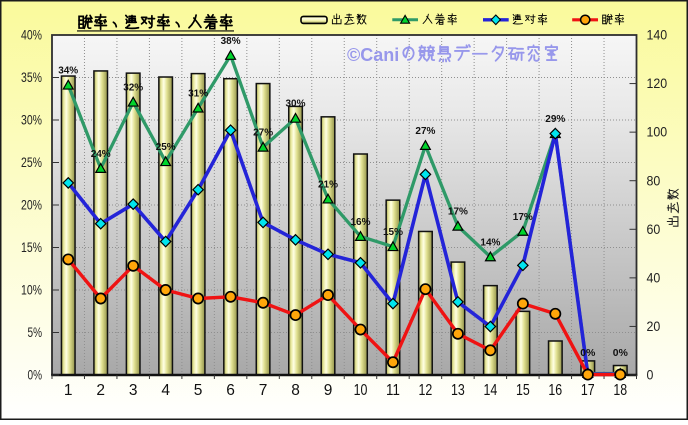 The image size is (688, 425). What do you see at coordinates (68, 390) in the screenshot?
I see `svg-text: 1` at bounding box center [68, 390].